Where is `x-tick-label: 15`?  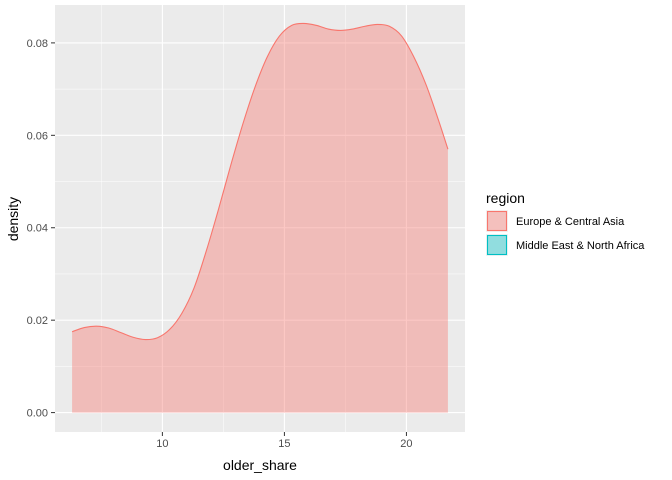
x-tick-label: 15 is located at coordinates (284, 444).